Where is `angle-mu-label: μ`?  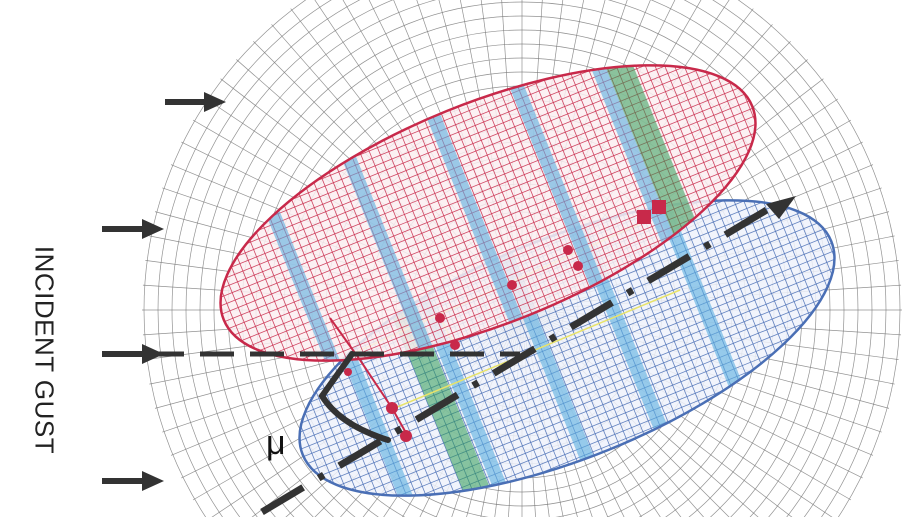 angle-mu-label: μ is located at coordinates (276, 443).